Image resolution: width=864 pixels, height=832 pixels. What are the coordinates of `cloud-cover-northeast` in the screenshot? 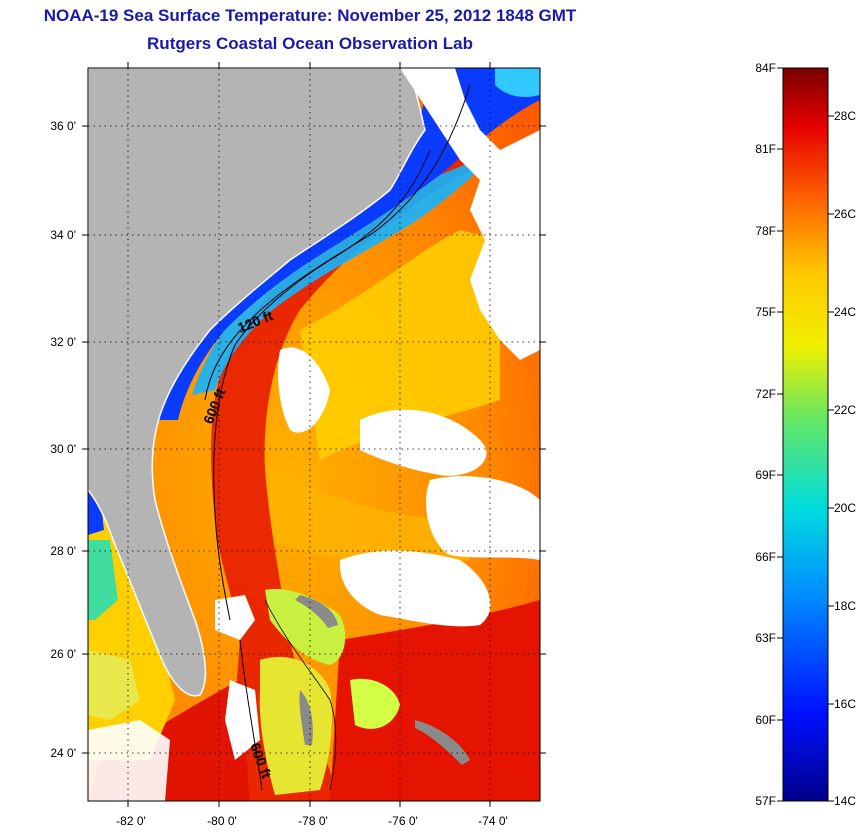 It's located at (470, 214).